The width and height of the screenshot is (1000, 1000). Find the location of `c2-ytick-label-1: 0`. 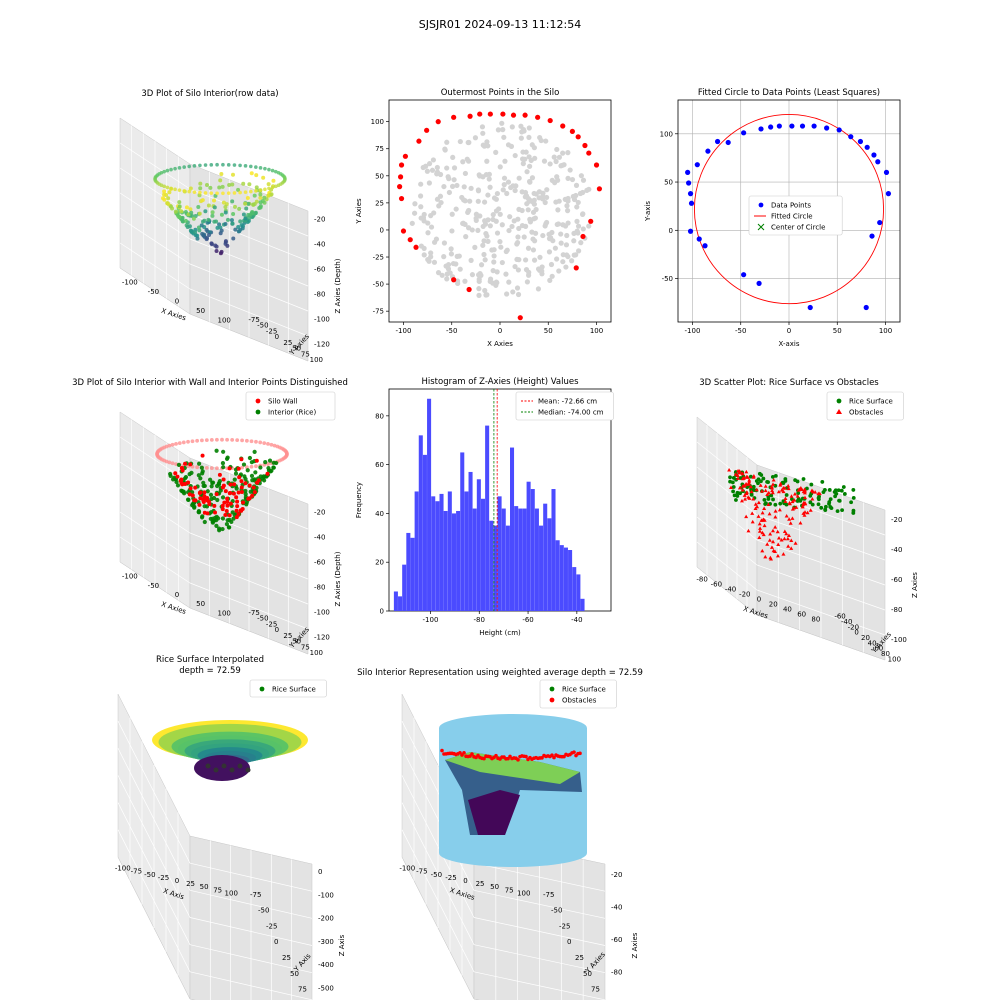

c2-ytick-label-1: 0 is located at coordinates (671, 231).